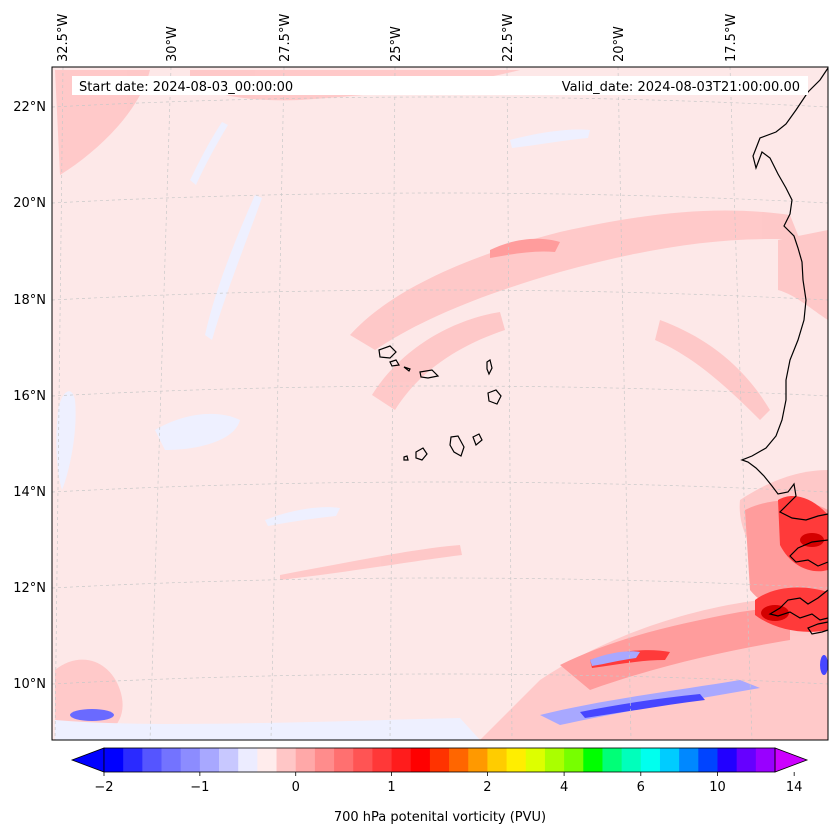  I want to click on meridian-22-5w, so click(509, 403).